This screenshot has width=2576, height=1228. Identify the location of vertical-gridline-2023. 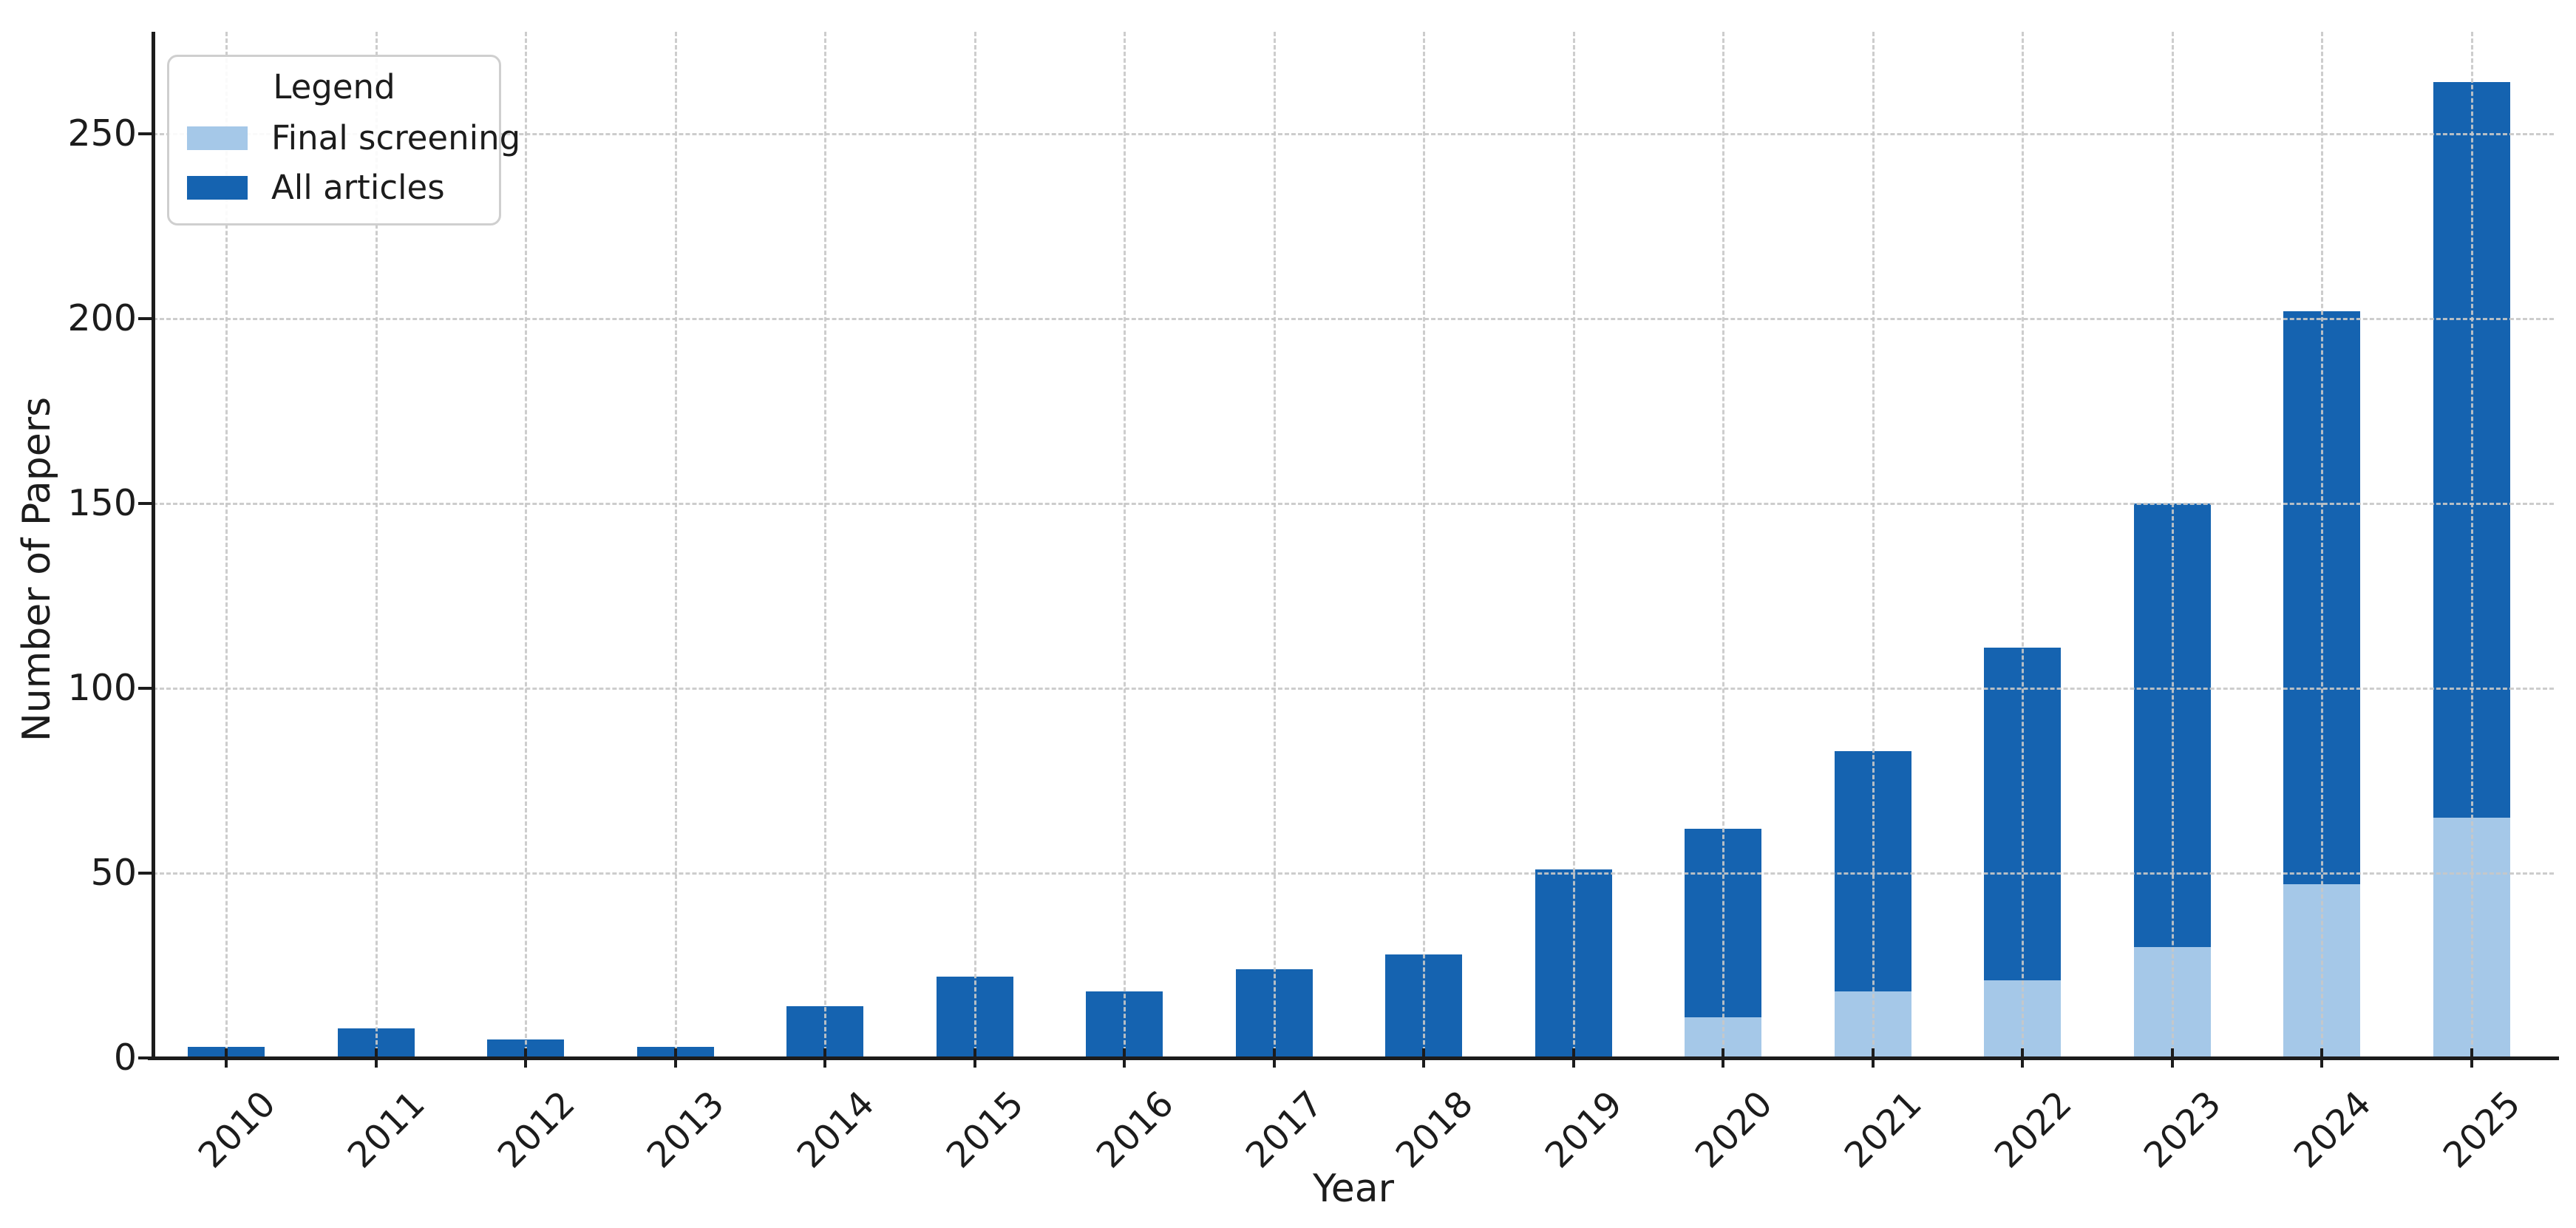
(2172, 545).